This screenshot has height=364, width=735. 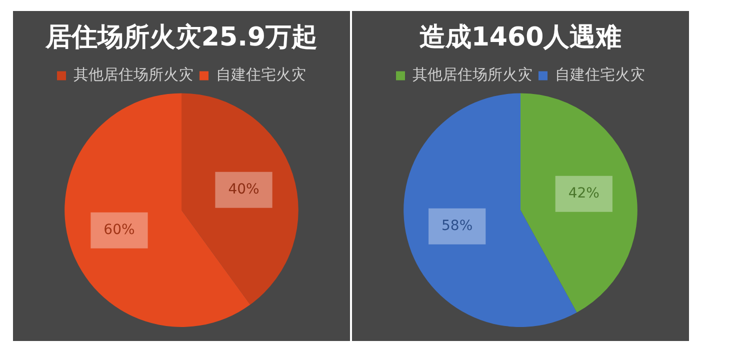 I want to click on data-label: 58%, so click(x=457, y=226).